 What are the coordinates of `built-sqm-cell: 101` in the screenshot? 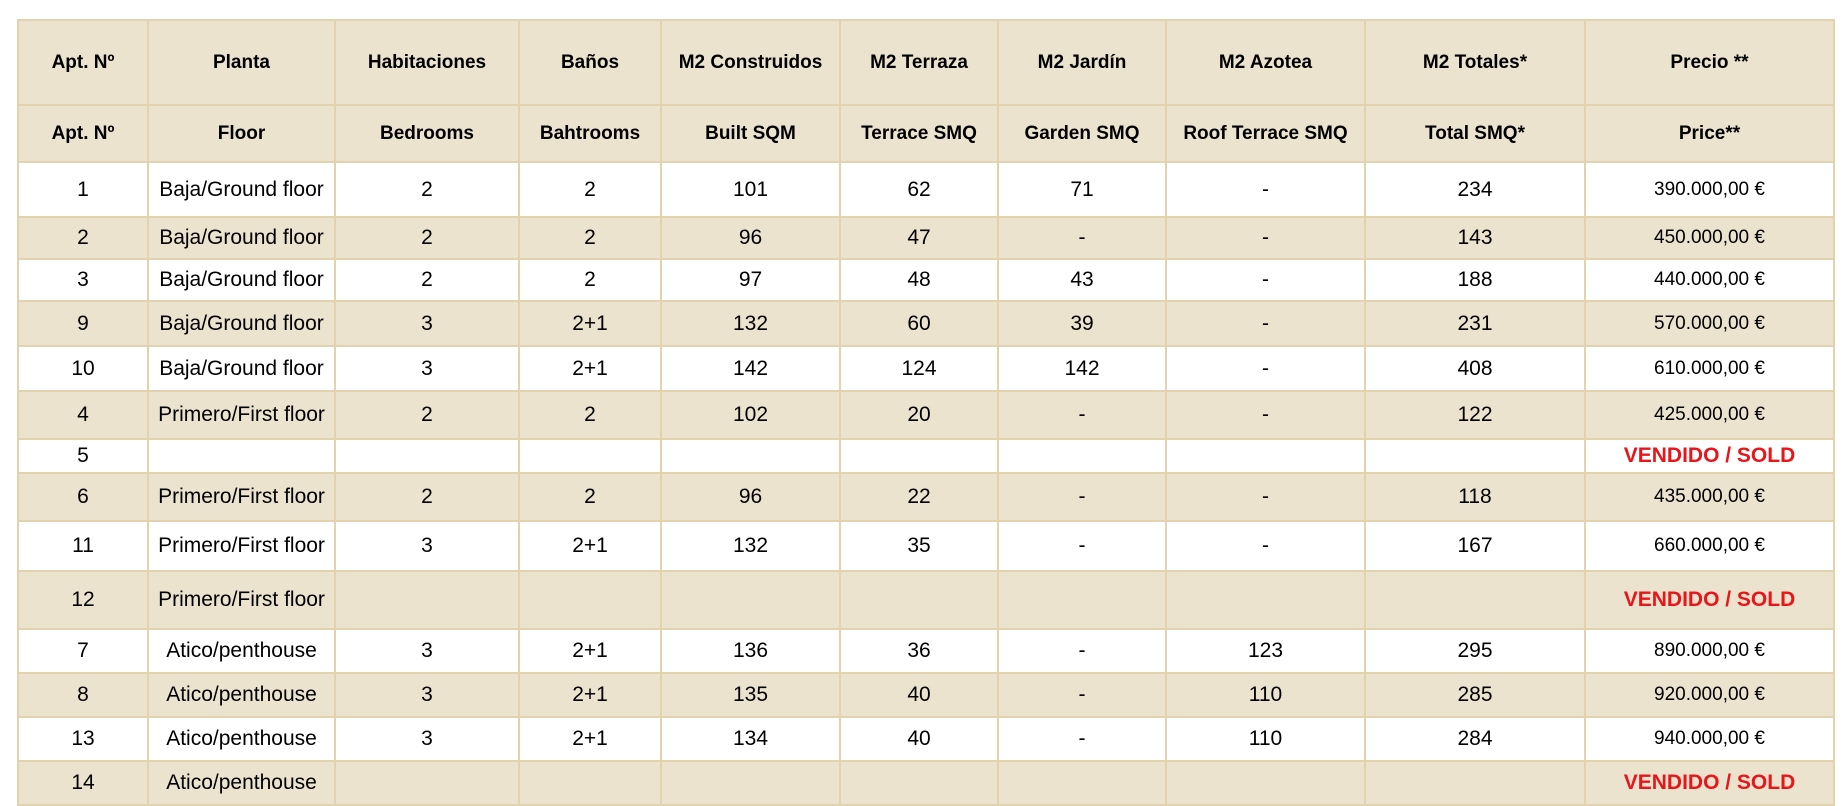 It's located at (750, 189).